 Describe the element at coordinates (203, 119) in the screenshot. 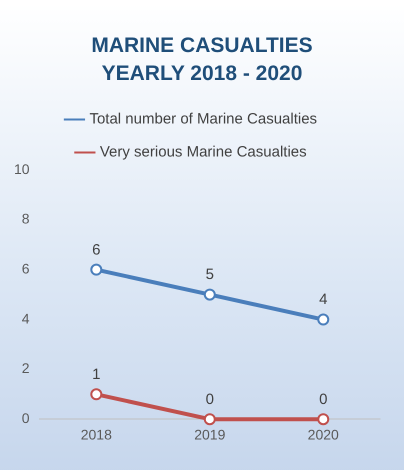

I see `legend-label: Total number of Marine Casualties` at that location.